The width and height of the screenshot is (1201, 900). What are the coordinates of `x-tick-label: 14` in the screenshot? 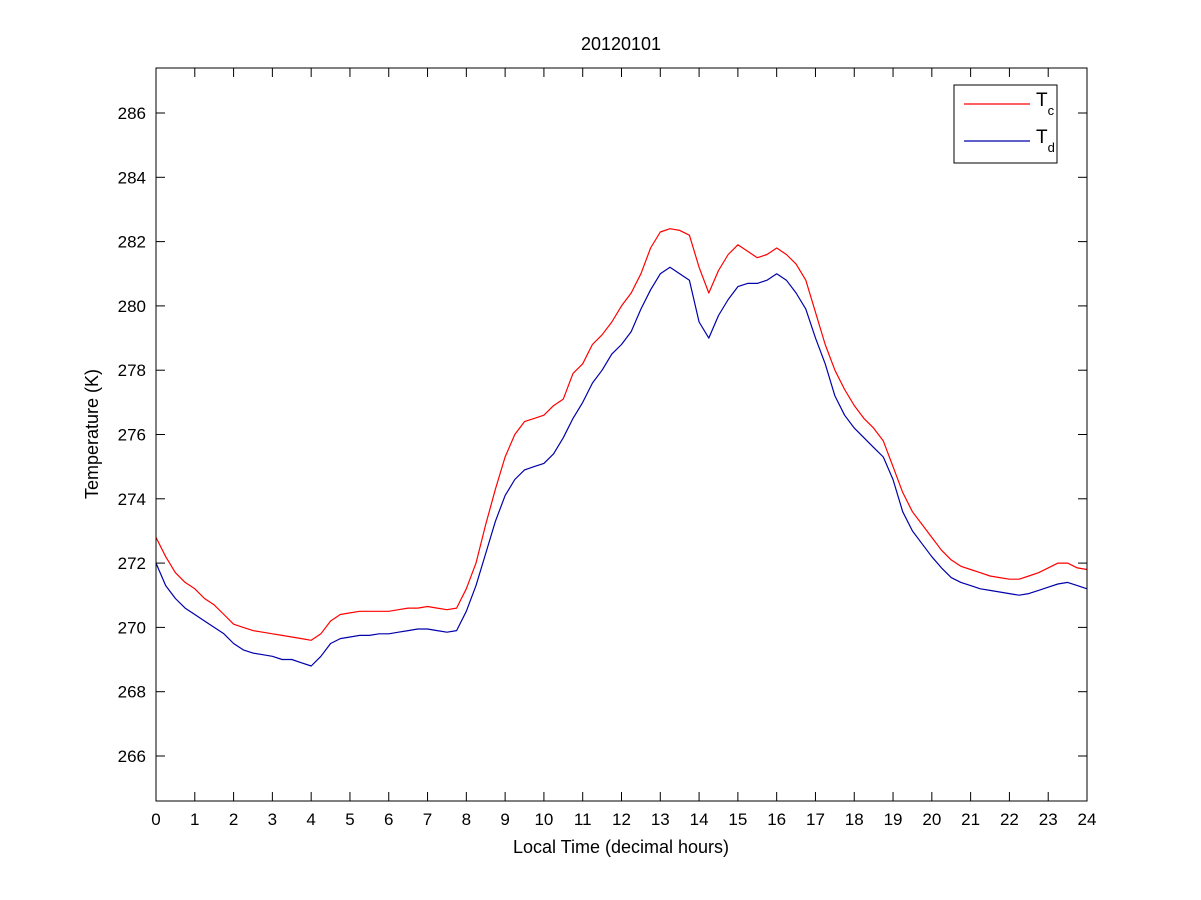 It's located at (699, 819).